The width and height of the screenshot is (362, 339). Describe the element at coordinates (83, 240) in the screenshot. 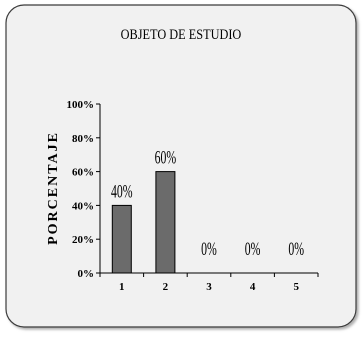

I see `y-tick-label: 20%` at that location.